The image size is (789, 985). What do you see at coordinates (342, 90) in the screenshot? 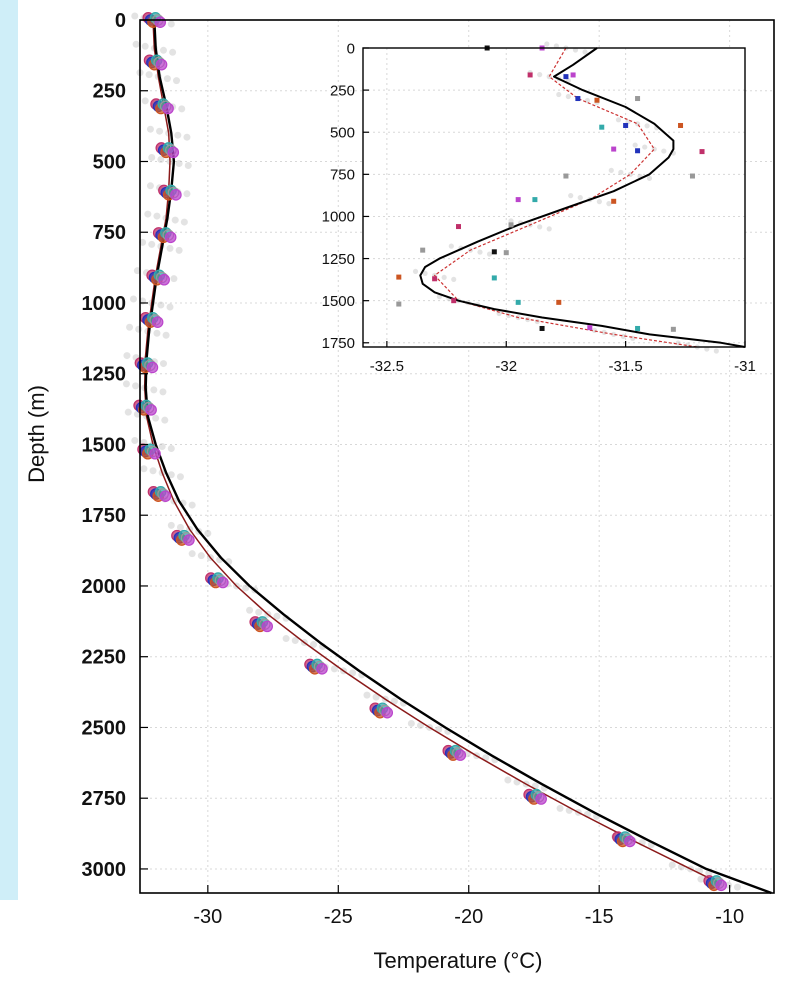
I see `inset-y-tick-label: 250` at bounding box center [342, 90].